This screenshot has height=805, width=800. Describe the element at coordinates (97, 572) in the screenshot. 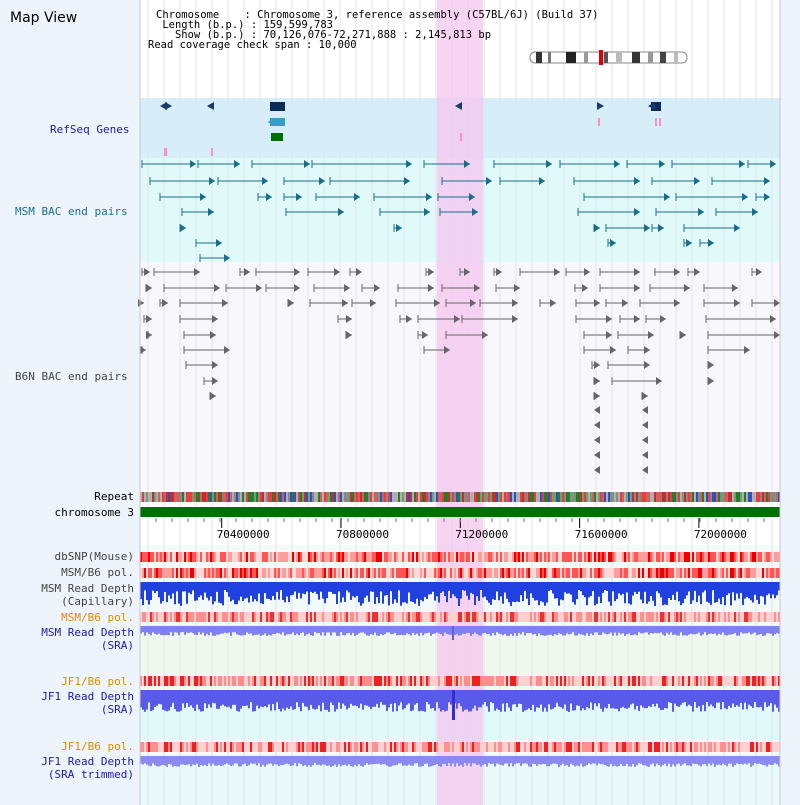

I see `msm-b6-pol-label-1: MSM/B6 pol.` at that location.